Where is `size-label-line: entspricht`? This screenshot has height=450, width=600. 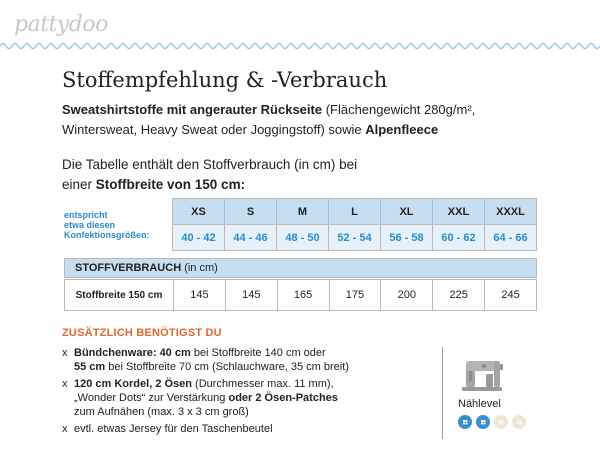
size-label-line: entspricht is located at coordinates (86, 214).